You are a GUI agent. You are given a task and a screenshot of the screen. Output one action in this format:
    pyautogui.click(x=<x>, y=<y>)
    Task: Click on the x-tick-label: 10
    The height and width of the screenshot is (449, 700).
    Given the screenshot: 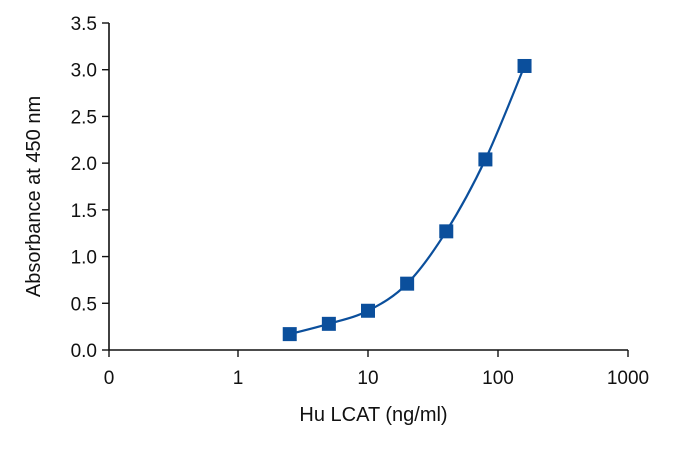 What is the action you would take?
    pyautogui.click(x=367, y=378)
    